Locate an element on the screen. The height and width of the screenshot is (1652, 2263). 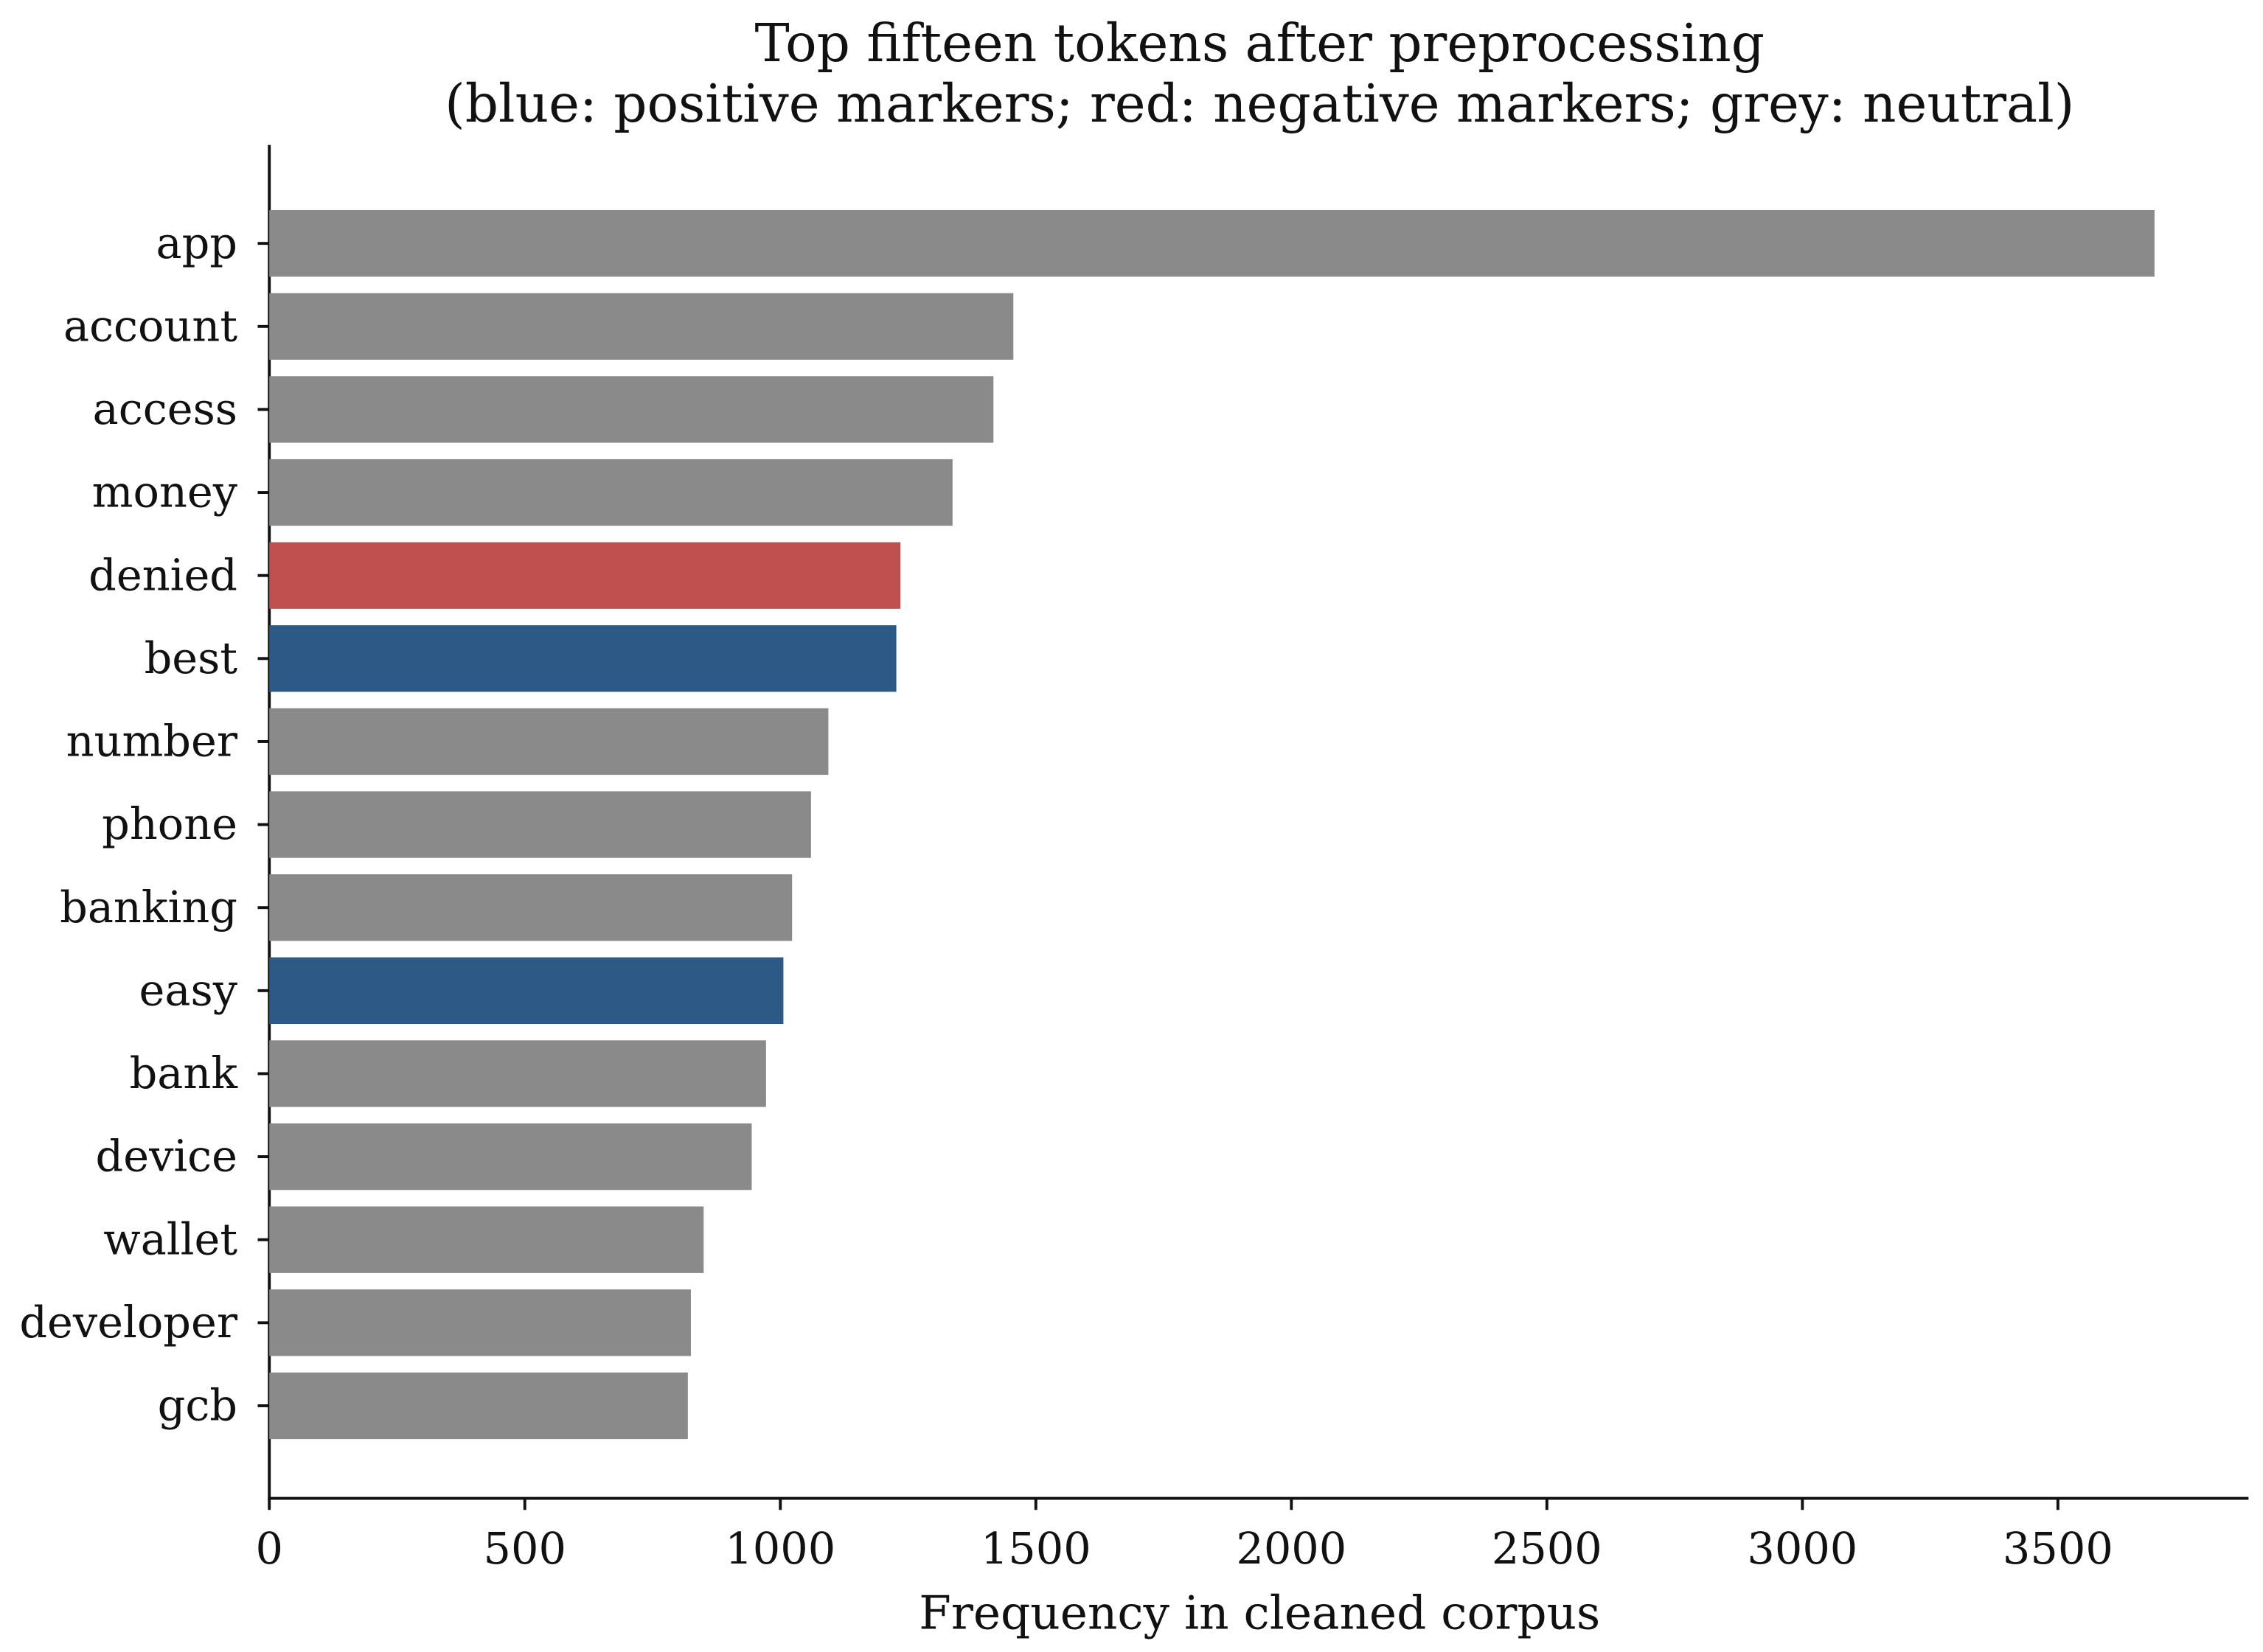
y-tick-label: denied is located at coordinates (162, 574).